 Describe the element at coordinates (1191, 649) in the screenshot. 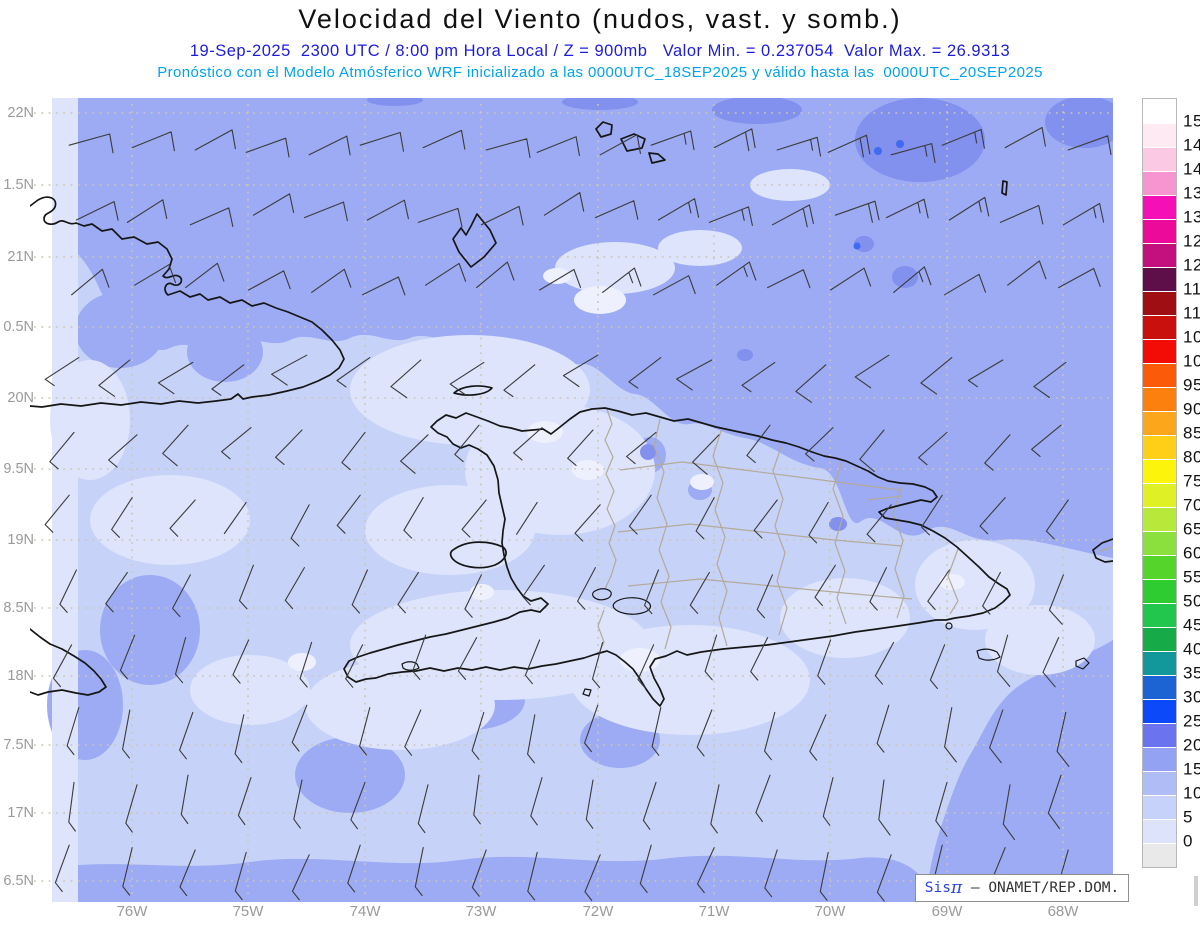

I see `colorbar-value: 40` at that location.